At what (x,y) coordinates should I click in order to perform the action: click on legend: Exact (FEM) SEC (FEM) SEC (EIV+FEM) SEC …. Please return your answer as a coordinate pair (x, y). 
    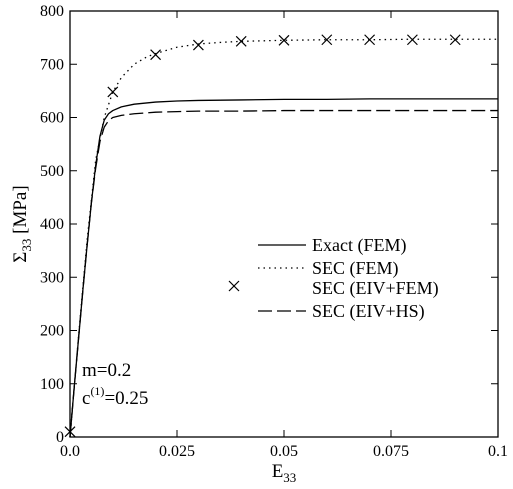
    Looking at the image, I should click on (333, 278).